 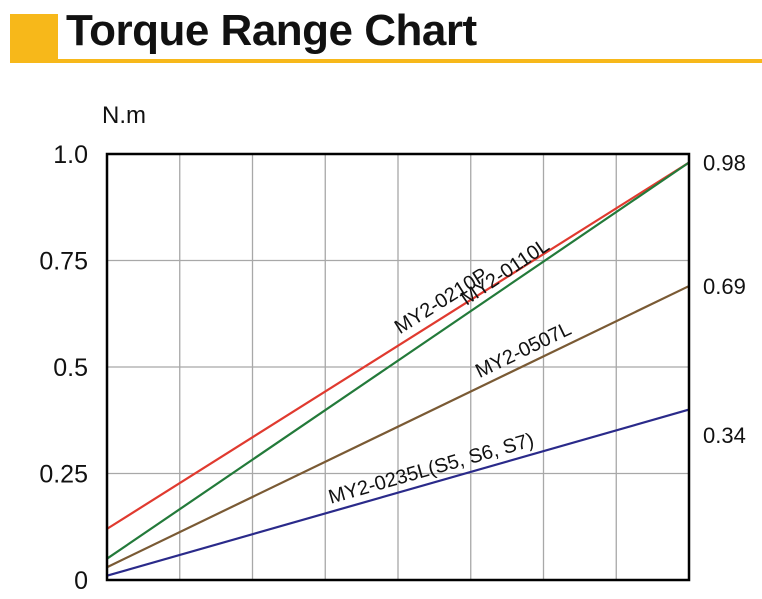 What do you see at coordinates (724, 435) in the screenshot?
I see `right-value-label: 0.34` at bounding box center [724, 435].